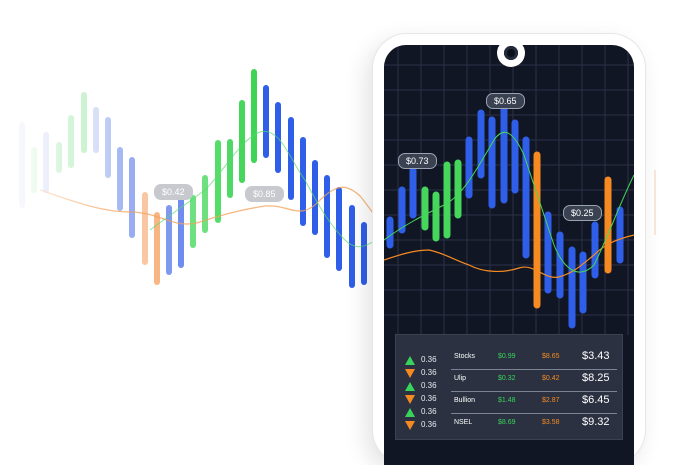 The image size is (687, 465). What do you see at coordinates (507, 422) in the screenshot?
I see `value-green: $8.69` at bounding box center [507, 422].